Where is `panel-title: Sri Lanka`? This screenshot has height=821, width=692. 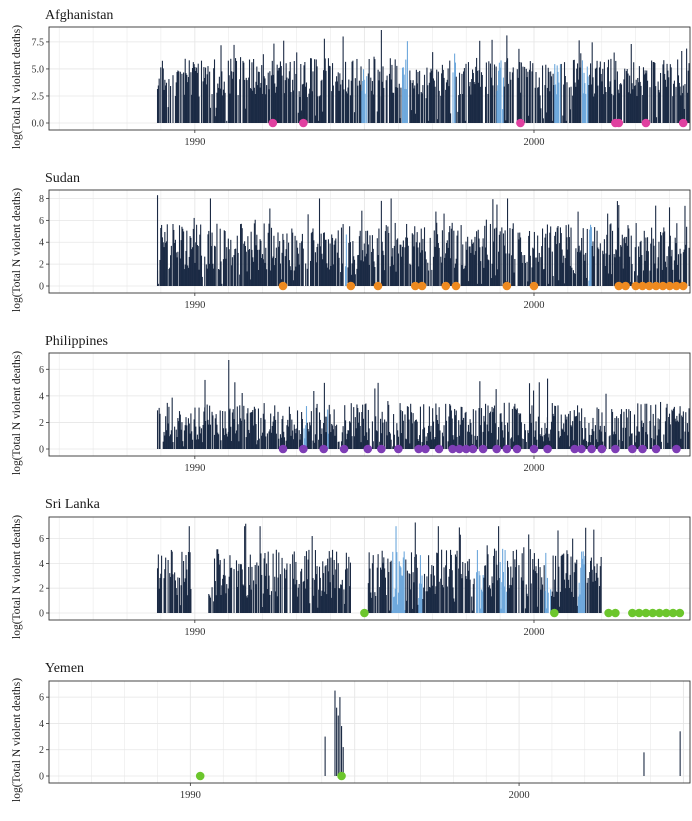
panel-title: Sri Lanka is located at coordinates (72, 504).